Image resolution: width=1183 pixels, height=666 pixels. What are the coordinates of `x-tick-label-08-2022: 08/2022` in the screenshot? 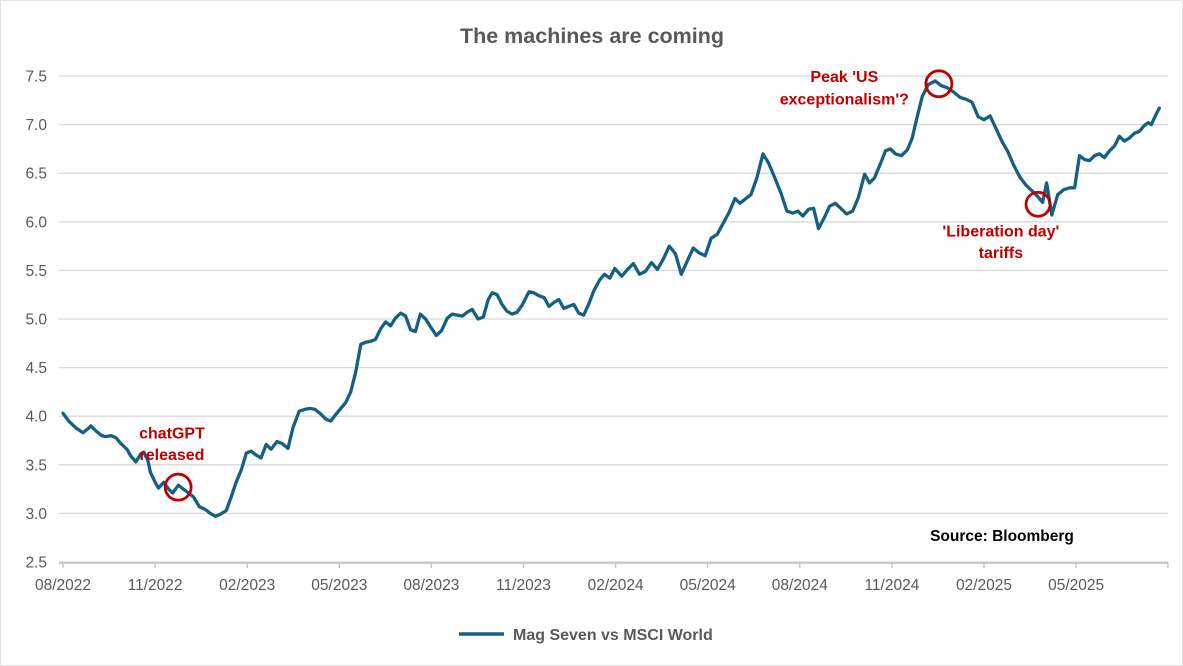 It's located at (63, 585).